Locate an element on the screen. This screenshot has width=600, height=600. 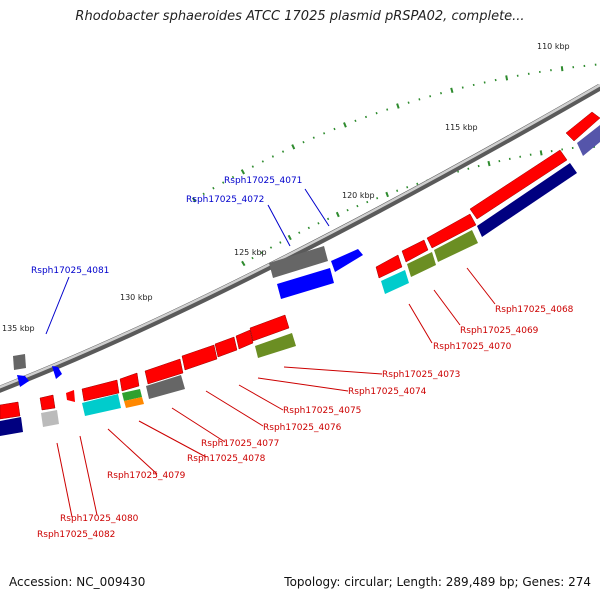
gene-label-4081: Rsph17025_4081 is located at coordinates (70, 271).